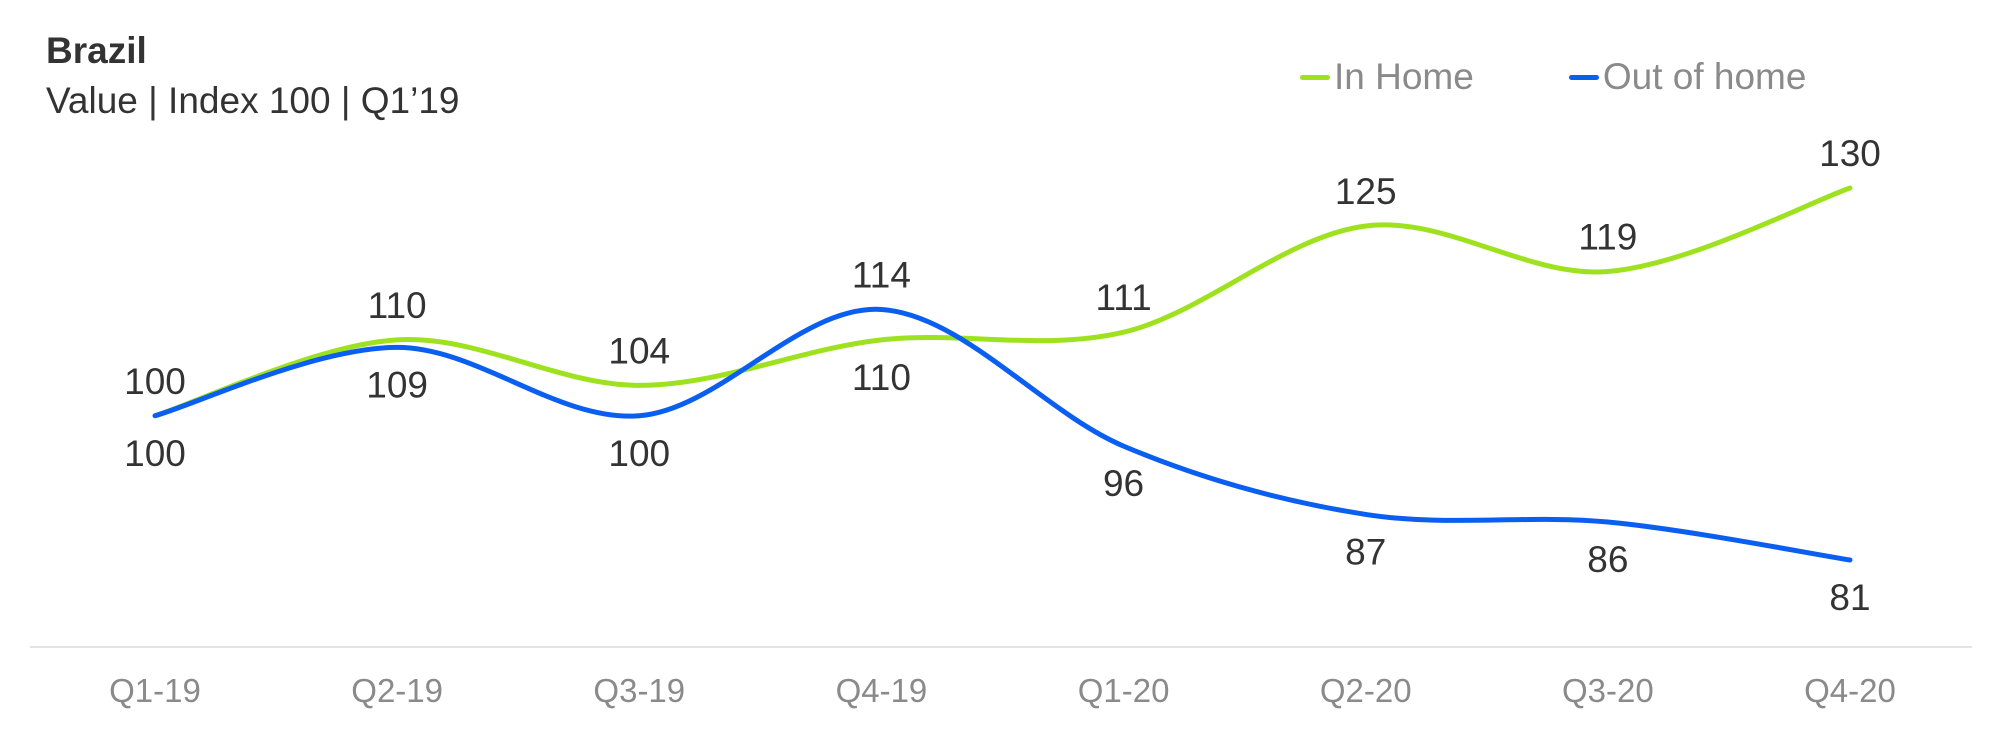 Image resolution: width=2000 pixels, height=746 pixels. What do you see at coordinates (1365, 551) in the screenshot?
I see `data-label-out-of-home: 87` at bounding box center [1365, 551].